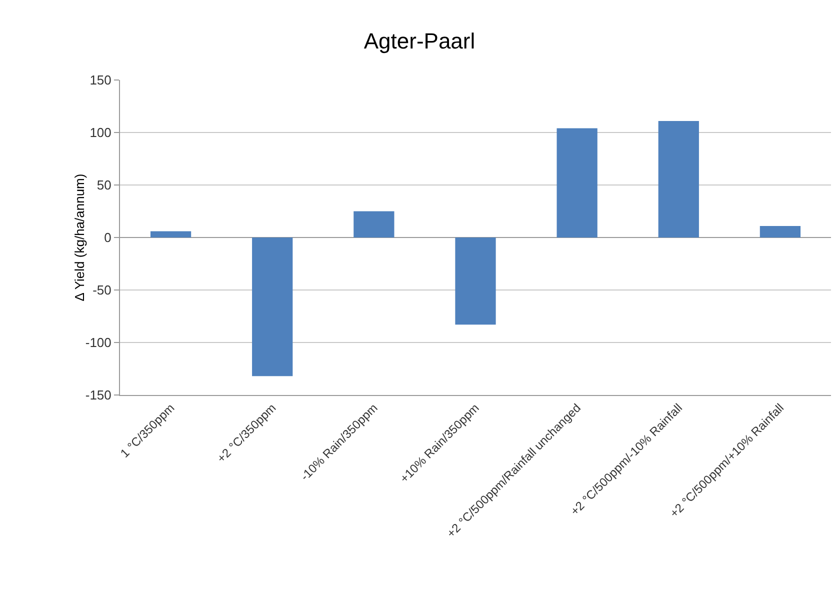  Describe the element at coordinates (420, 41) in the screenshot. I see `chart-title: Agter-Paarl` at that location.